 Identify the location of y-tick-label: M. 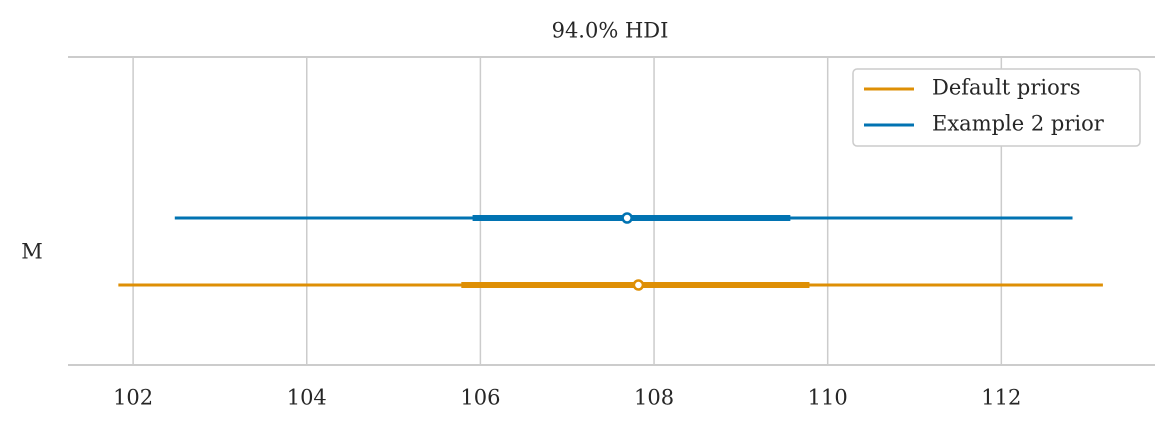
(32, 252).